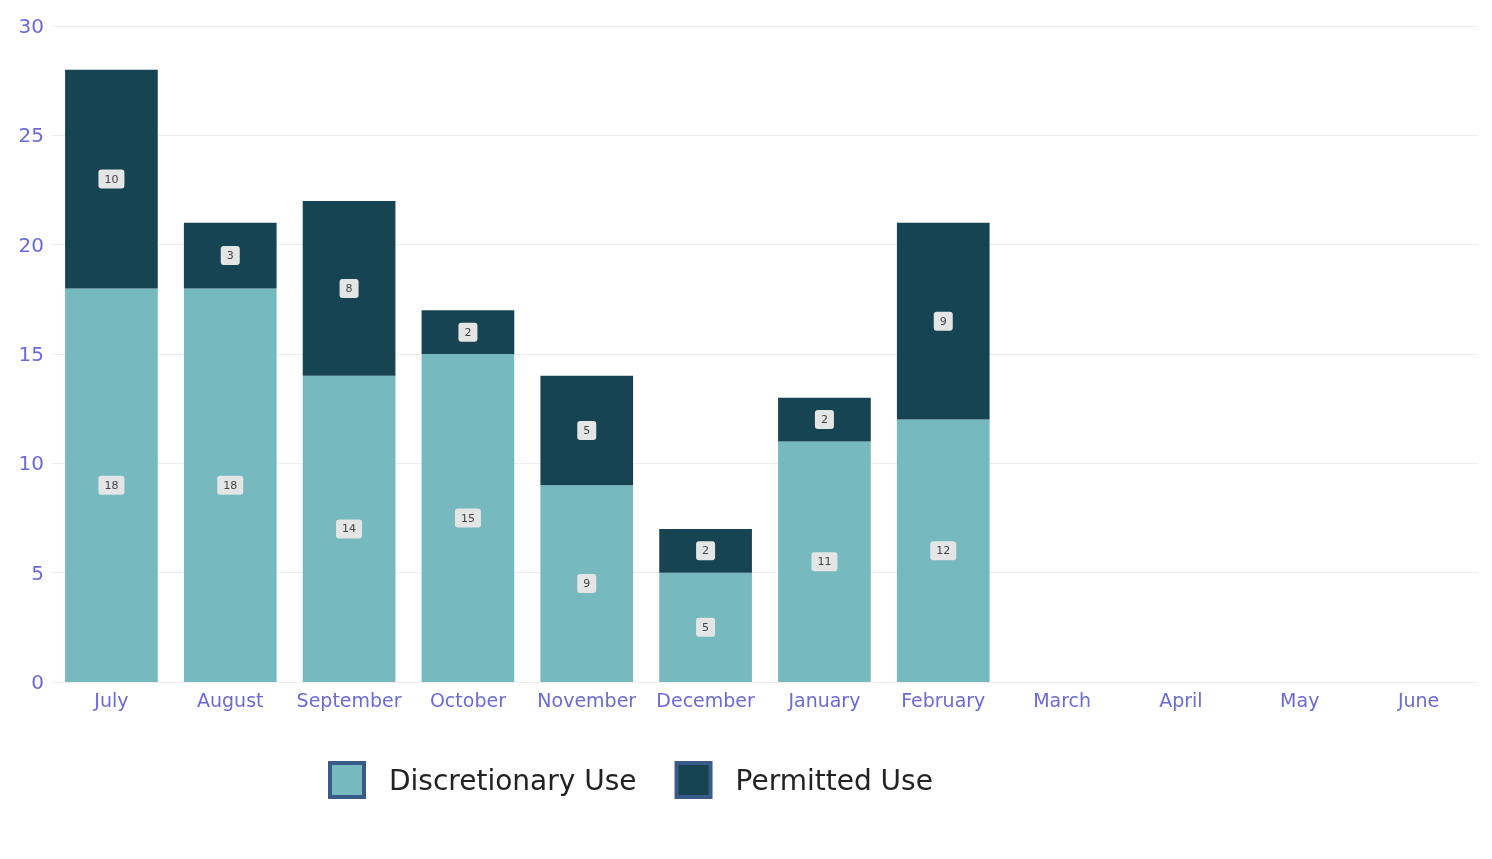 The width and height of the screenshot is (1492, 859). What do you see at coordinates (834, 780) in the screenshot?
I see `legend-label: Permitted Use` at bounding box center [834, 780].